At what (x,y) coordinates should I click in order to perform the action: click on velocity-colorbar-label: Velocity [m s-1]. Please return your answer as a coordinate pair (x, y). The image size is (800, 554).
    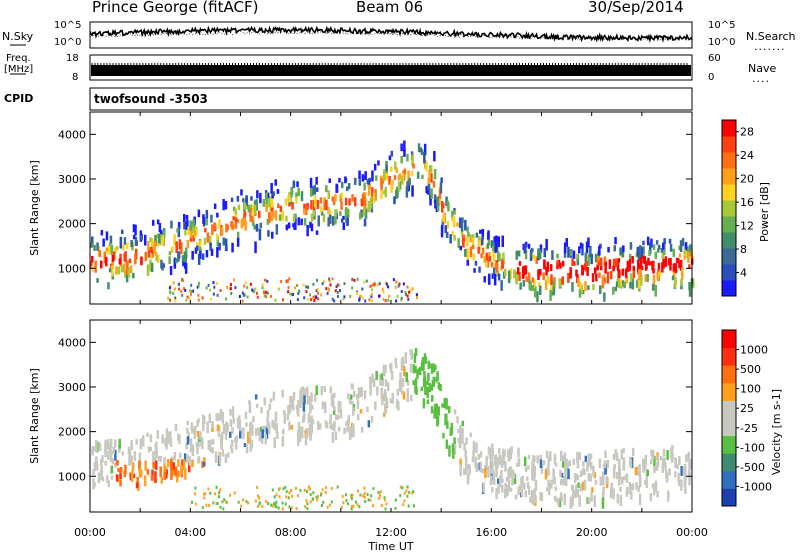
    Looking at the image, I should click on (776, 432).